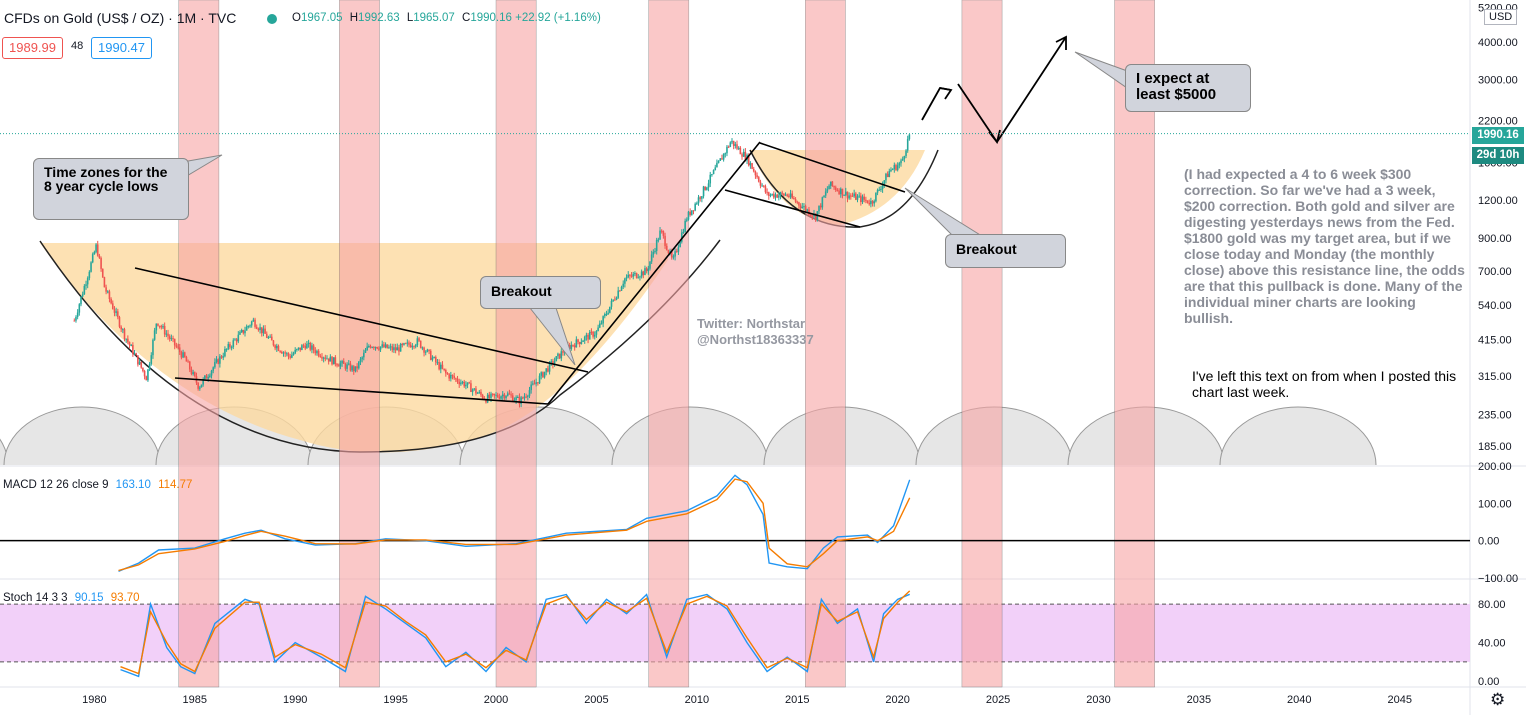 The width and height of the screenshot is (1526, 715). What do you see at coordinates (121, 48) in the screenshot?
I see `buy-price-button: 1990.47` at bounding box center [121, 48].